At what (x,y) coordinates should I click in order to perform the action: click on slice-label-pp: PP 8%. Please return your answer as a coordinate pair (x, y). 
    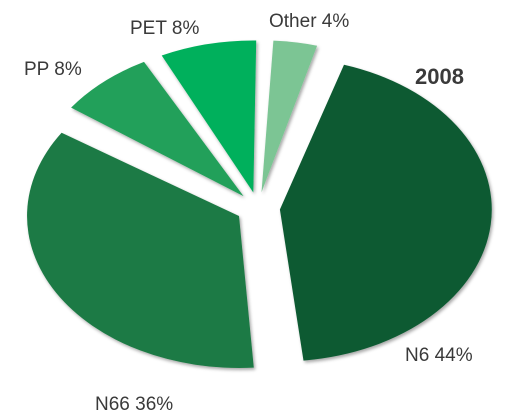
    Looking at the image, I should click on (53, 69).